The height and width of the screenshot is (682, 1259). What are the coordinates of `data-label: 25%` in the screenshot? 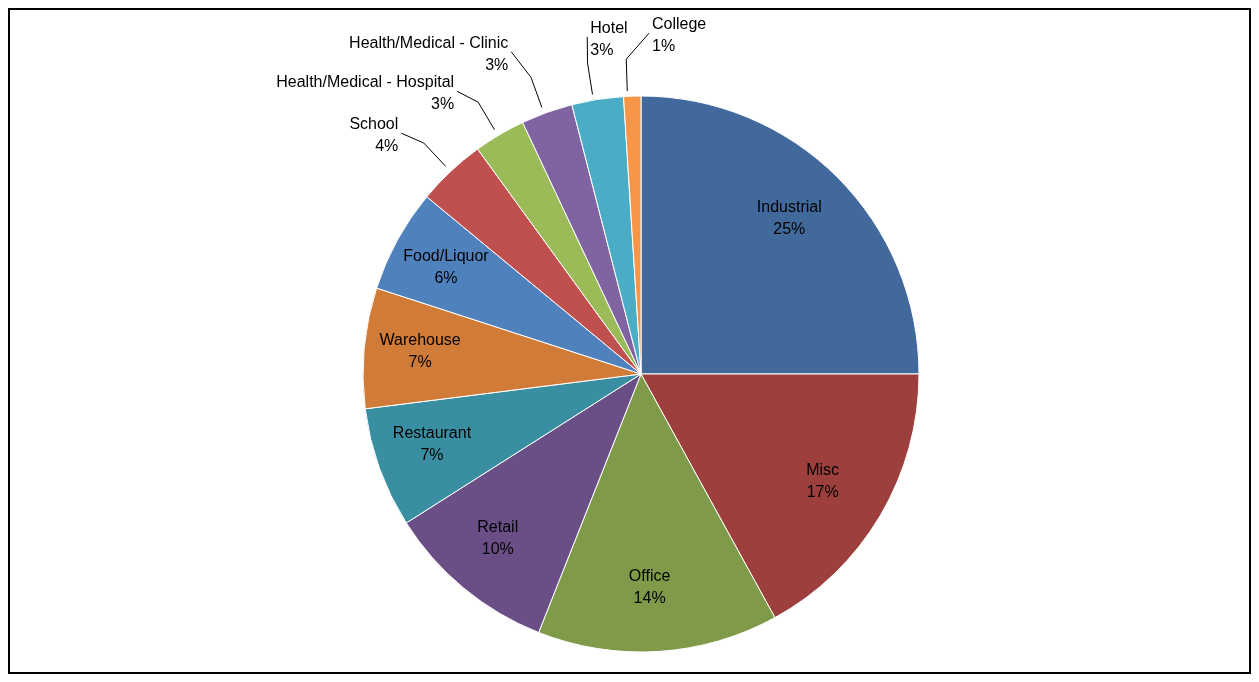 It's located at (789, 228).